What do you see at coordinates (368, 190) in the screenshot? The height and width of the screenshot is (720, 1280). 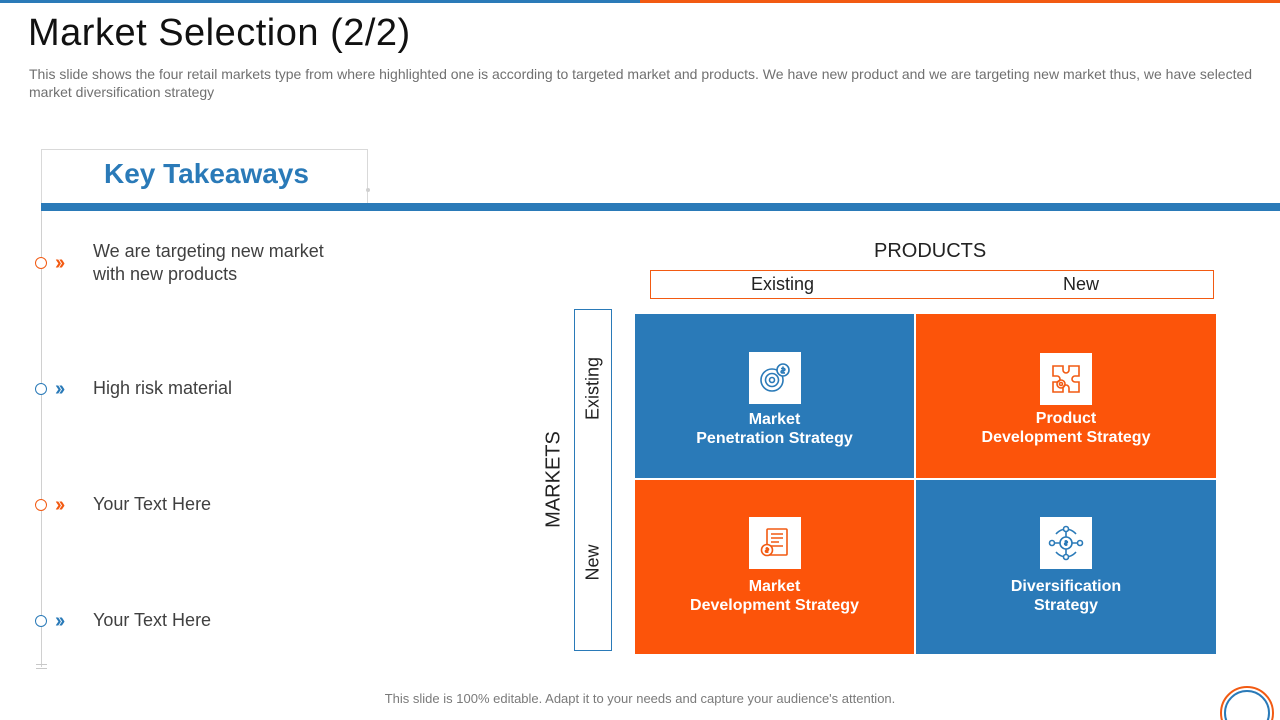 I see `tab-dot` at bounding box center [368, 190].